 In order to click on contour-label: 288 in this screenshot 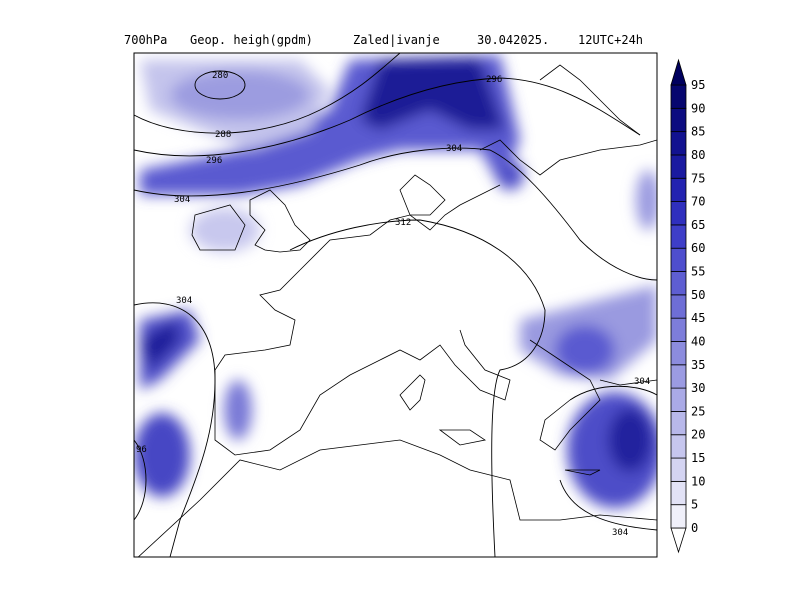, I will do `click(223, 135)`.